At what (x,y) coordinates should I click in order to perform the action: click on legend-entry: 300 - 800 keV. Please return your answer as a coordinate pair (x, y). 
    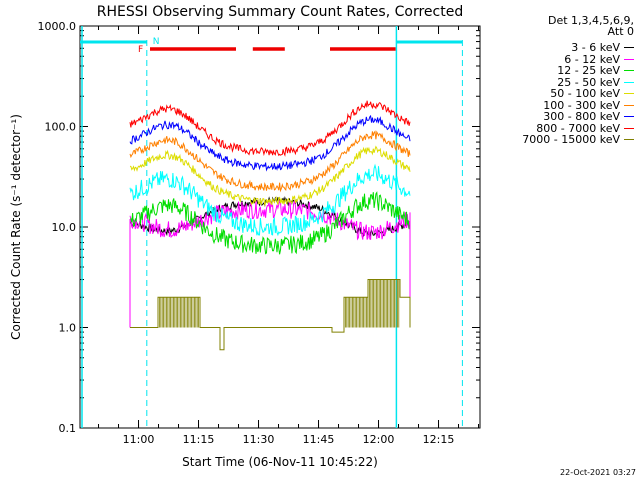
    Looking at the image, I should click on (588, 116).